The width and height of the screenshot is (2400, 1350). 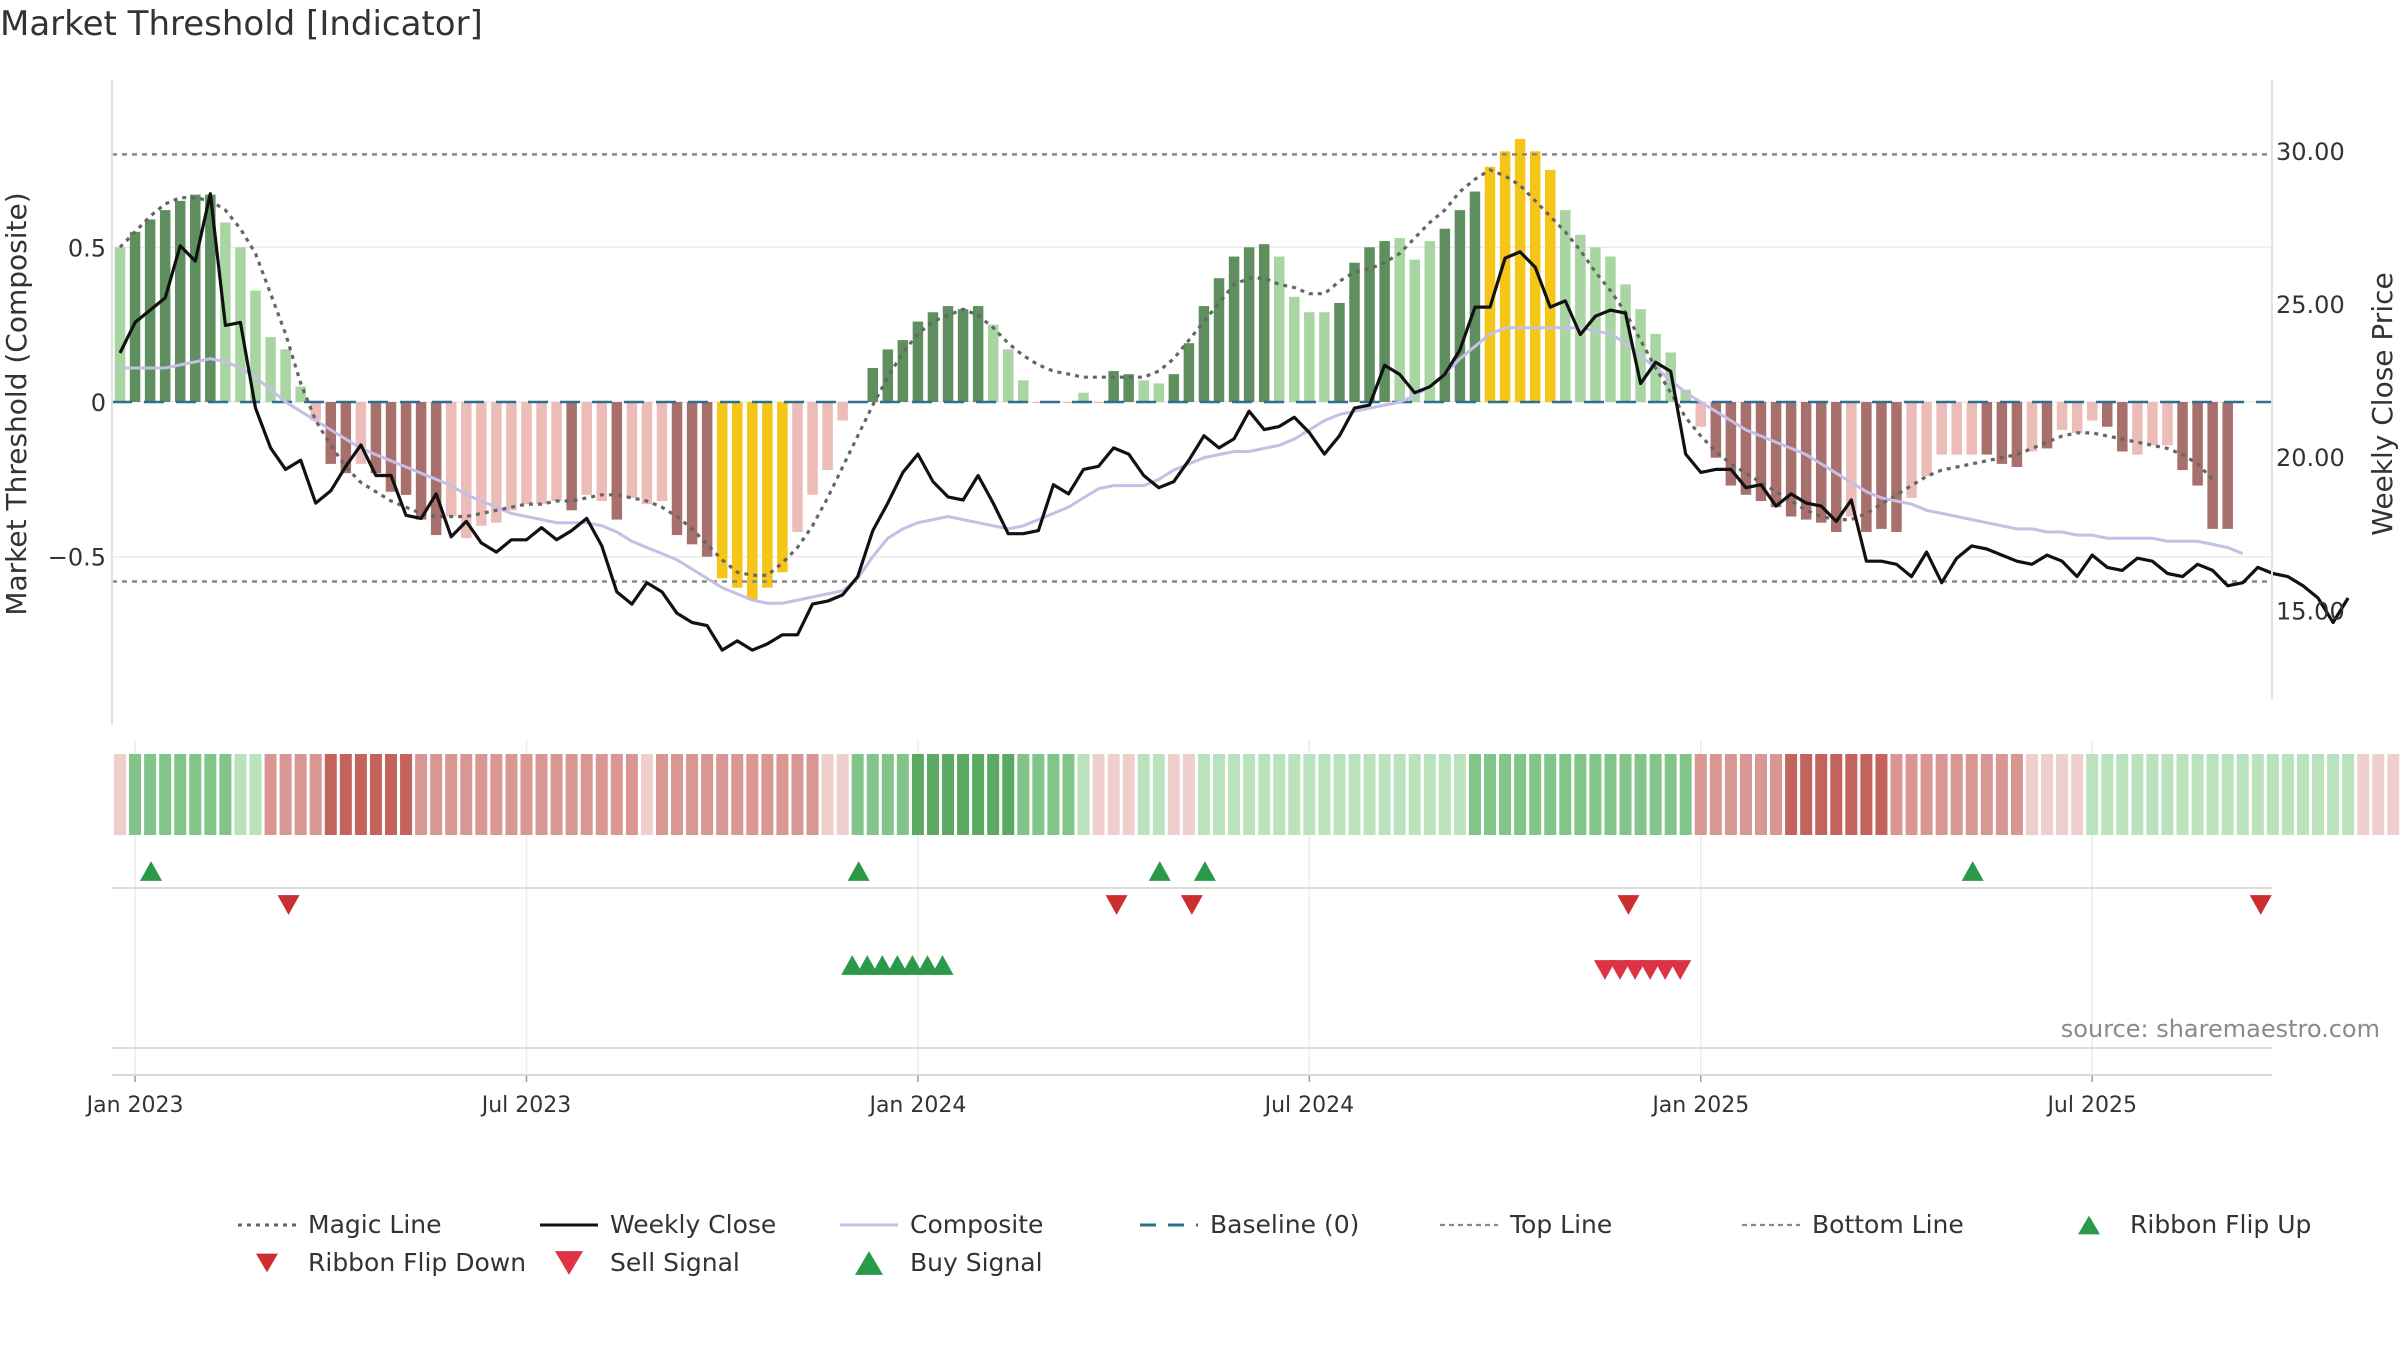 I want to click on signals-layer, so click(x=1206, y=920).